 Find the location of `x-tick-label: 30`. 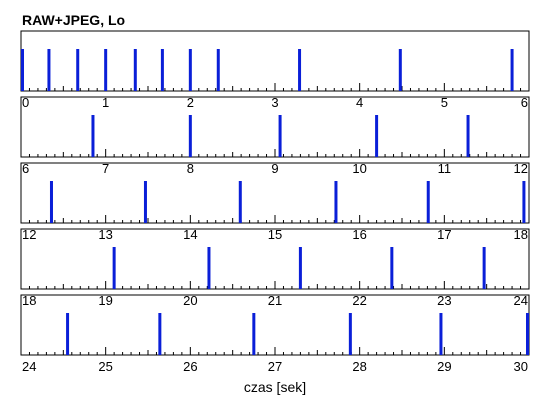

x-tick-label: 30 is located at coordinates (521, 366).